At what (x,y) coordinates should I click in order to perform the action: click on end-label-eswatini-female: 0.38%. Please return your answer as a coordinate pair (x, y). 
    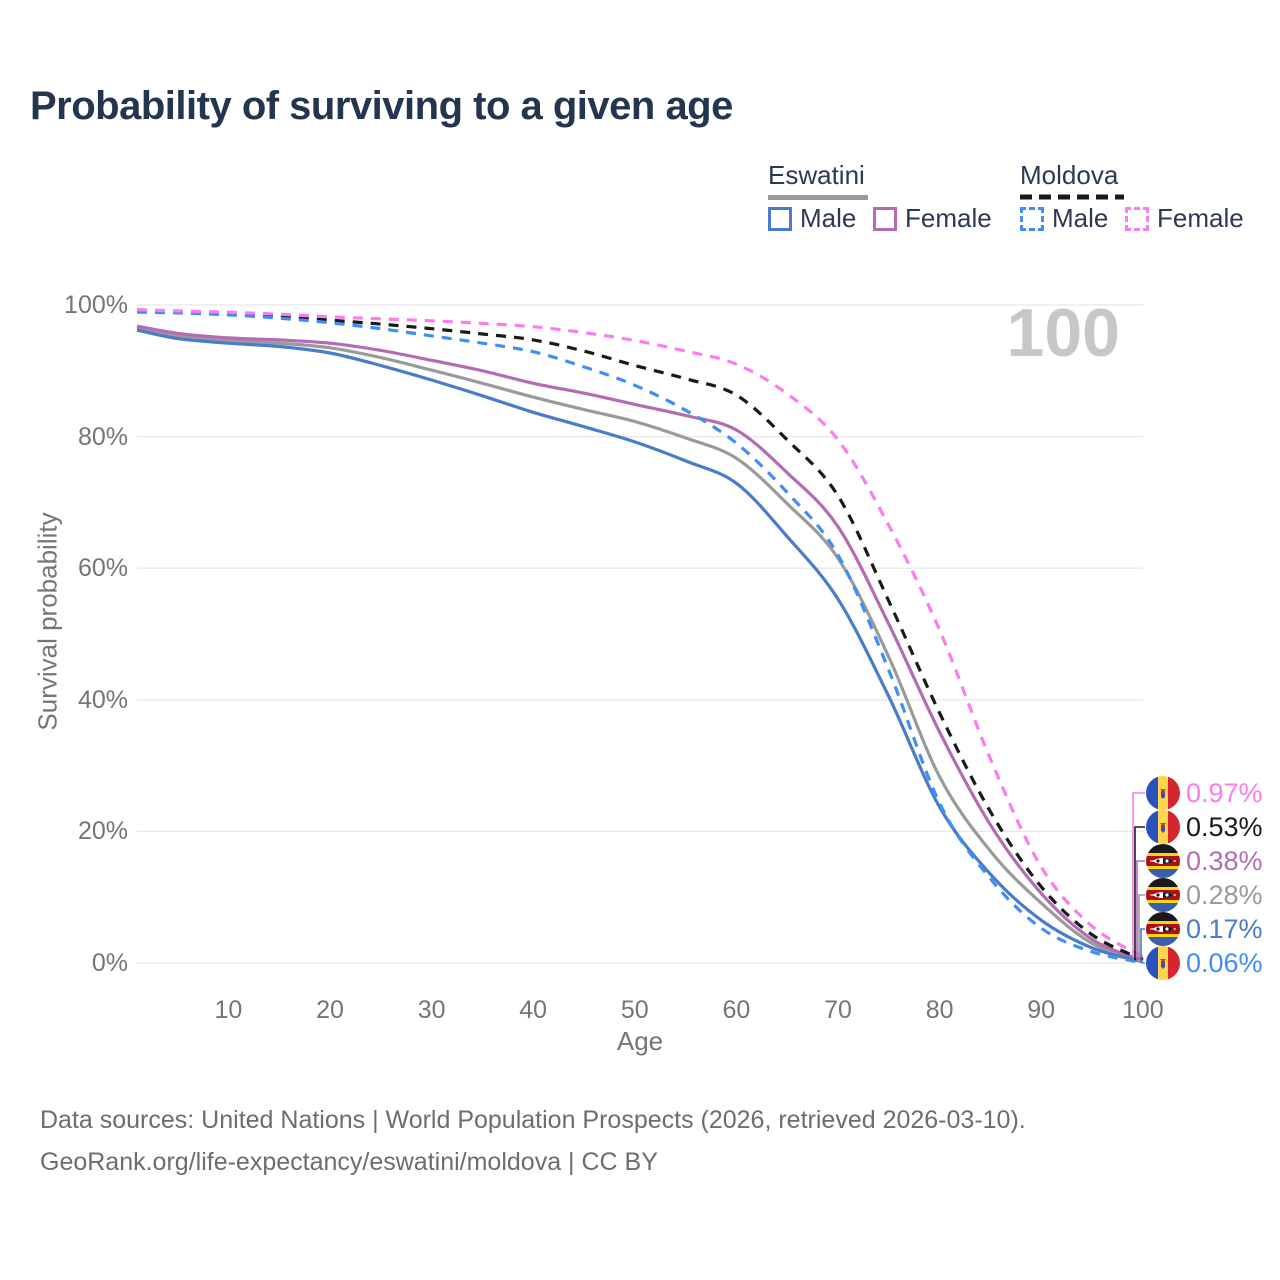
    Looking at the image, I should click on (1204, 861).